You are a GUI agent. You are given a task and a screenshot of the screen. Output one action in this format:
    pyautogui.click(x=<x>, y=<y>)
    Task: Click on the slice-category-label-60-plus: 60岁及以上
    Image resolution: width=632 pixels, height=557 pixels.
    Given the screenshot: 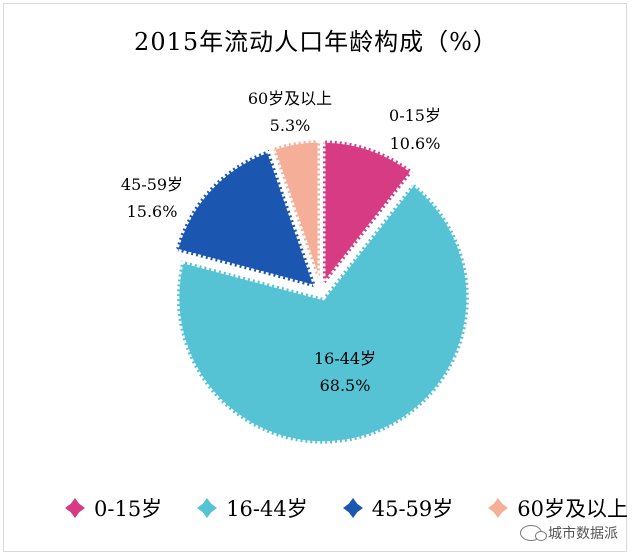 What is the action you would take?
    pyautogui.click(x=290, y=98)
    